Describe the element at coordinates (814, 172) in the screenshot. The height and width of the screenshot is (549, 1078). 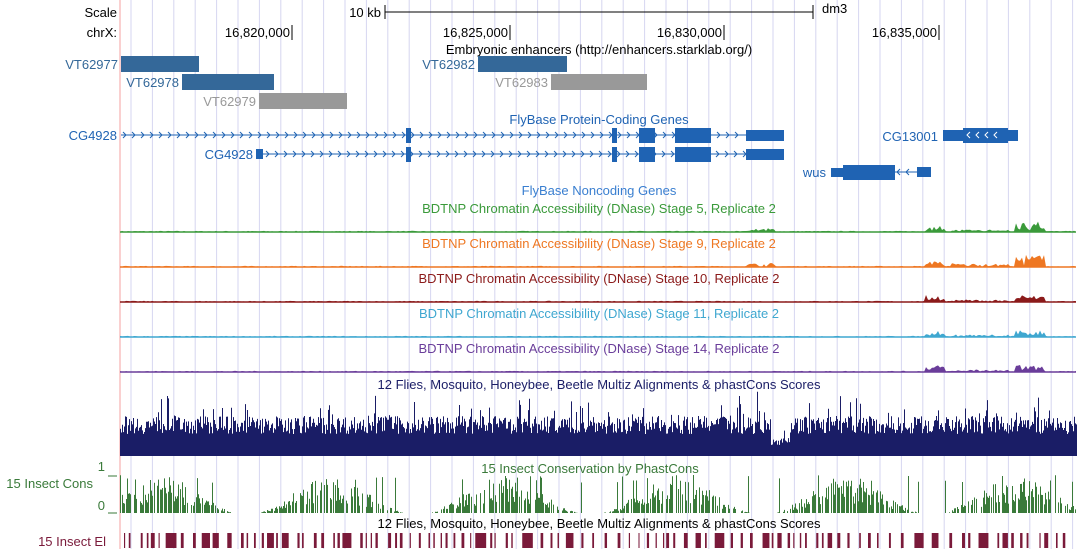
I see `gene-label: wus` at that location.